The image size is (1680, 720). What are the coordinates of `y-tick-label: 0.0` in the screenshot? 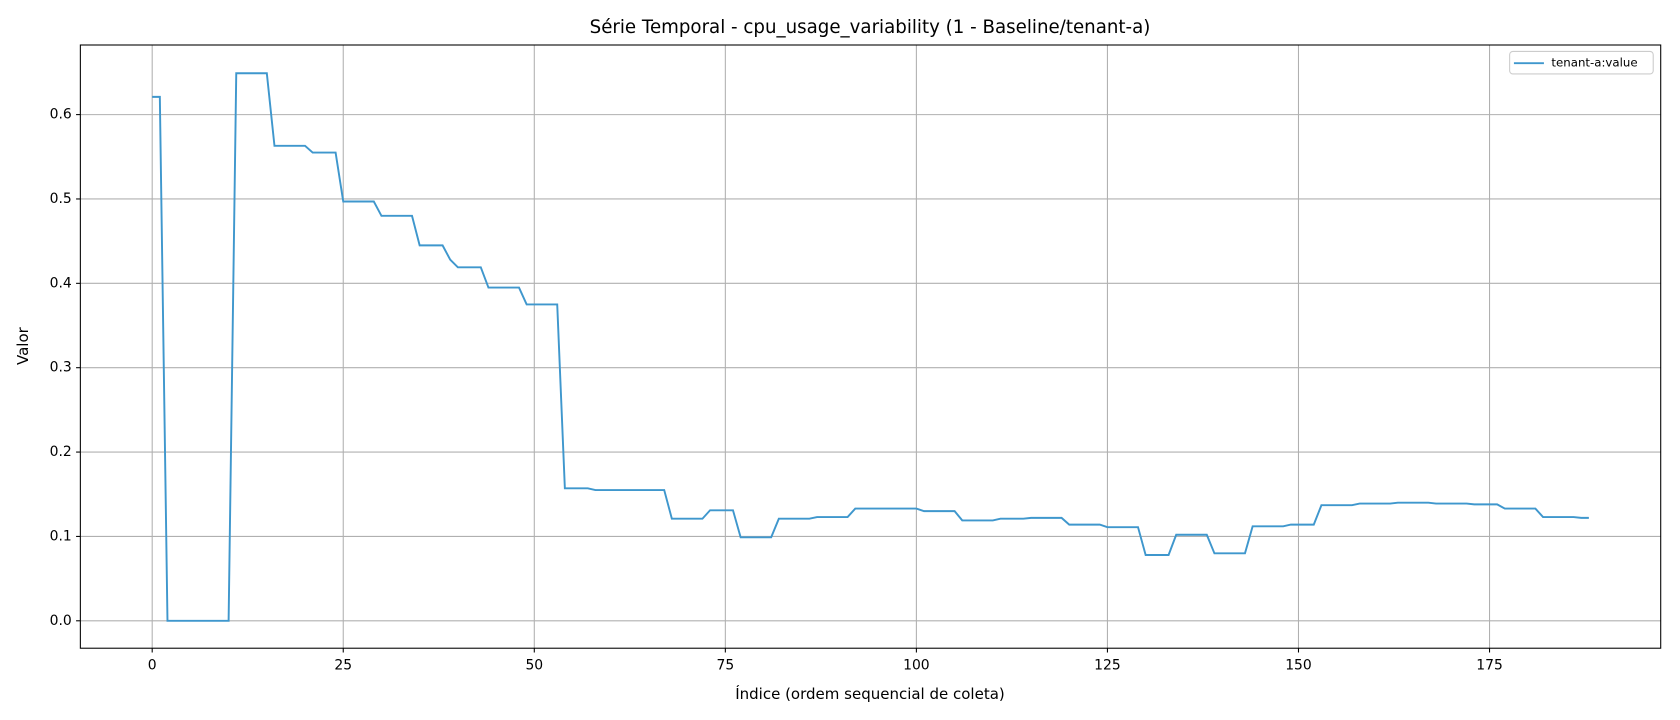 It's located at (61, 621).